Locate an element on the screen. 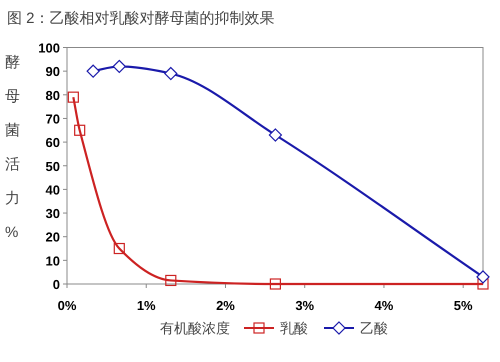  y-tick-label: 40 is located at coordinates (53, 190).